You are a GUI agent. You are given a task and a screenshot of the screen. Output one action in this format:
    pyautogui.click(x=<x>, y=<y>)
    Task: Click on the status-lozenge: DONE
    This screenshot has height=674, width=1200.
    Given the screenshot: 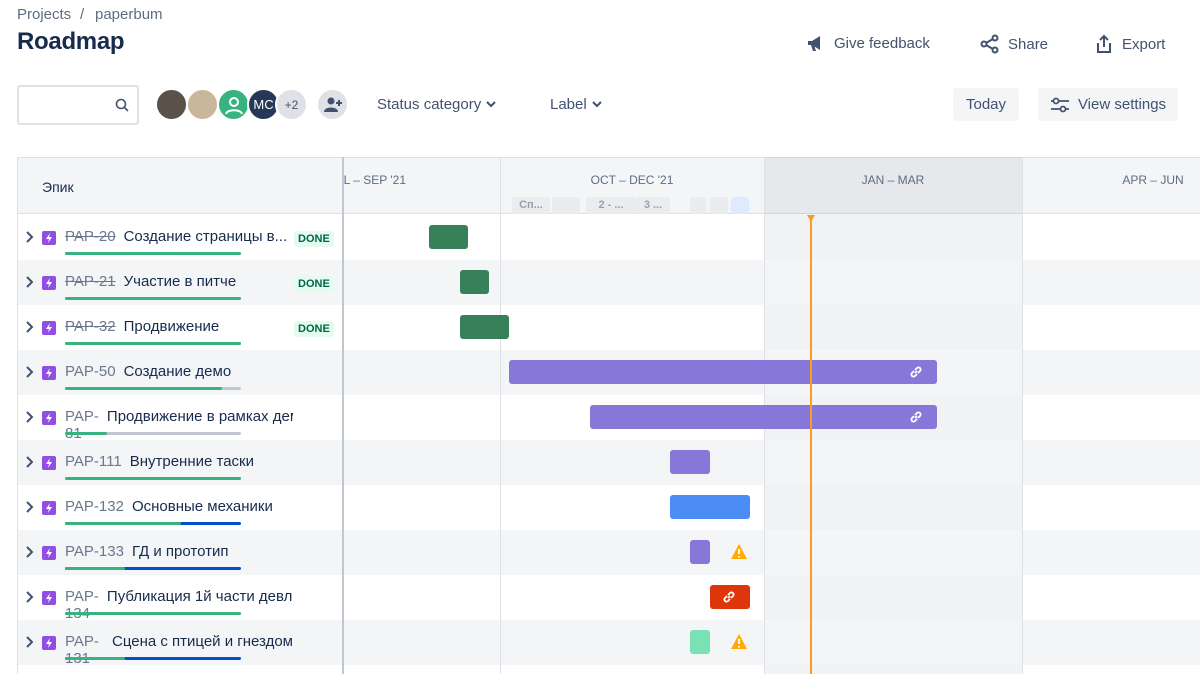 What is the action you would take?
    pyautogui.click(x=314, y=329)
    